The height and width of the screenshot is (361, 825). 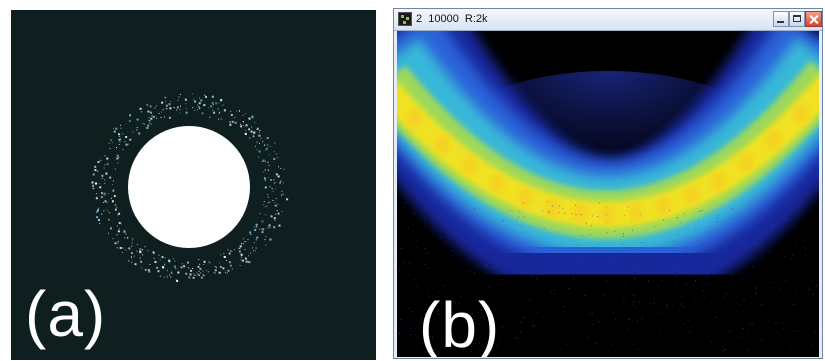 What do you see at coordinates (781, 19) in the screenshot?
I see `minimize-icon` at bounding box center [781, 19].